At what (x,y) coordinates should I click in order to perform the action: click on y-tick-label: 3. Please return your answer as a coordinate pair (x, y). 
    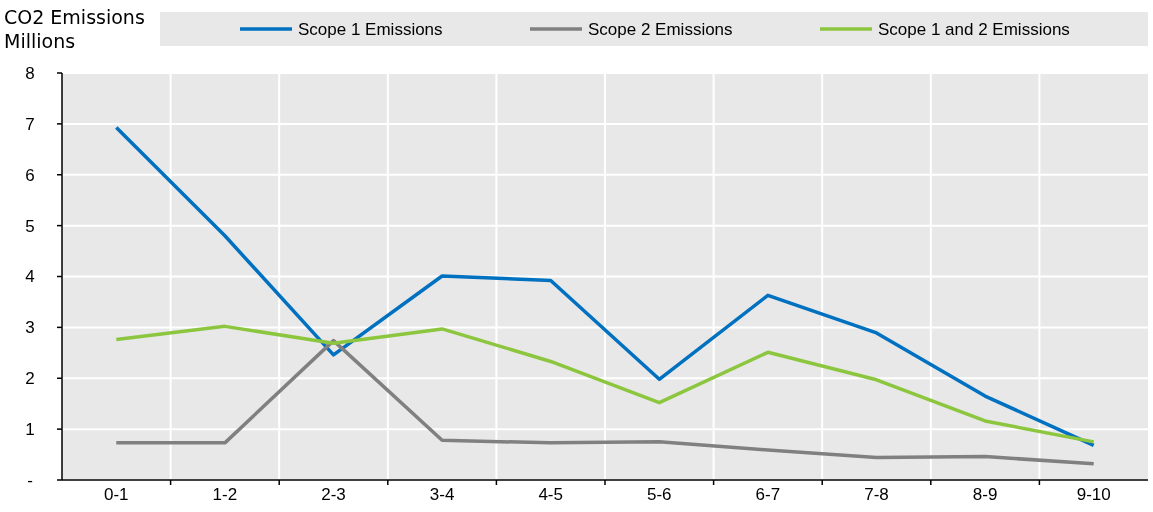
    Looking at the image, I should click on (30, 328).